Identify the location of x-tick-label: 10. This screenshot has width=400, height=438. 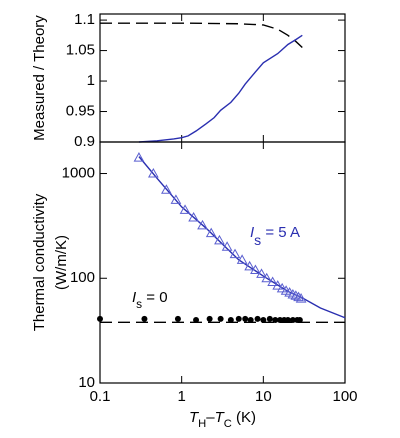
(263, 396).